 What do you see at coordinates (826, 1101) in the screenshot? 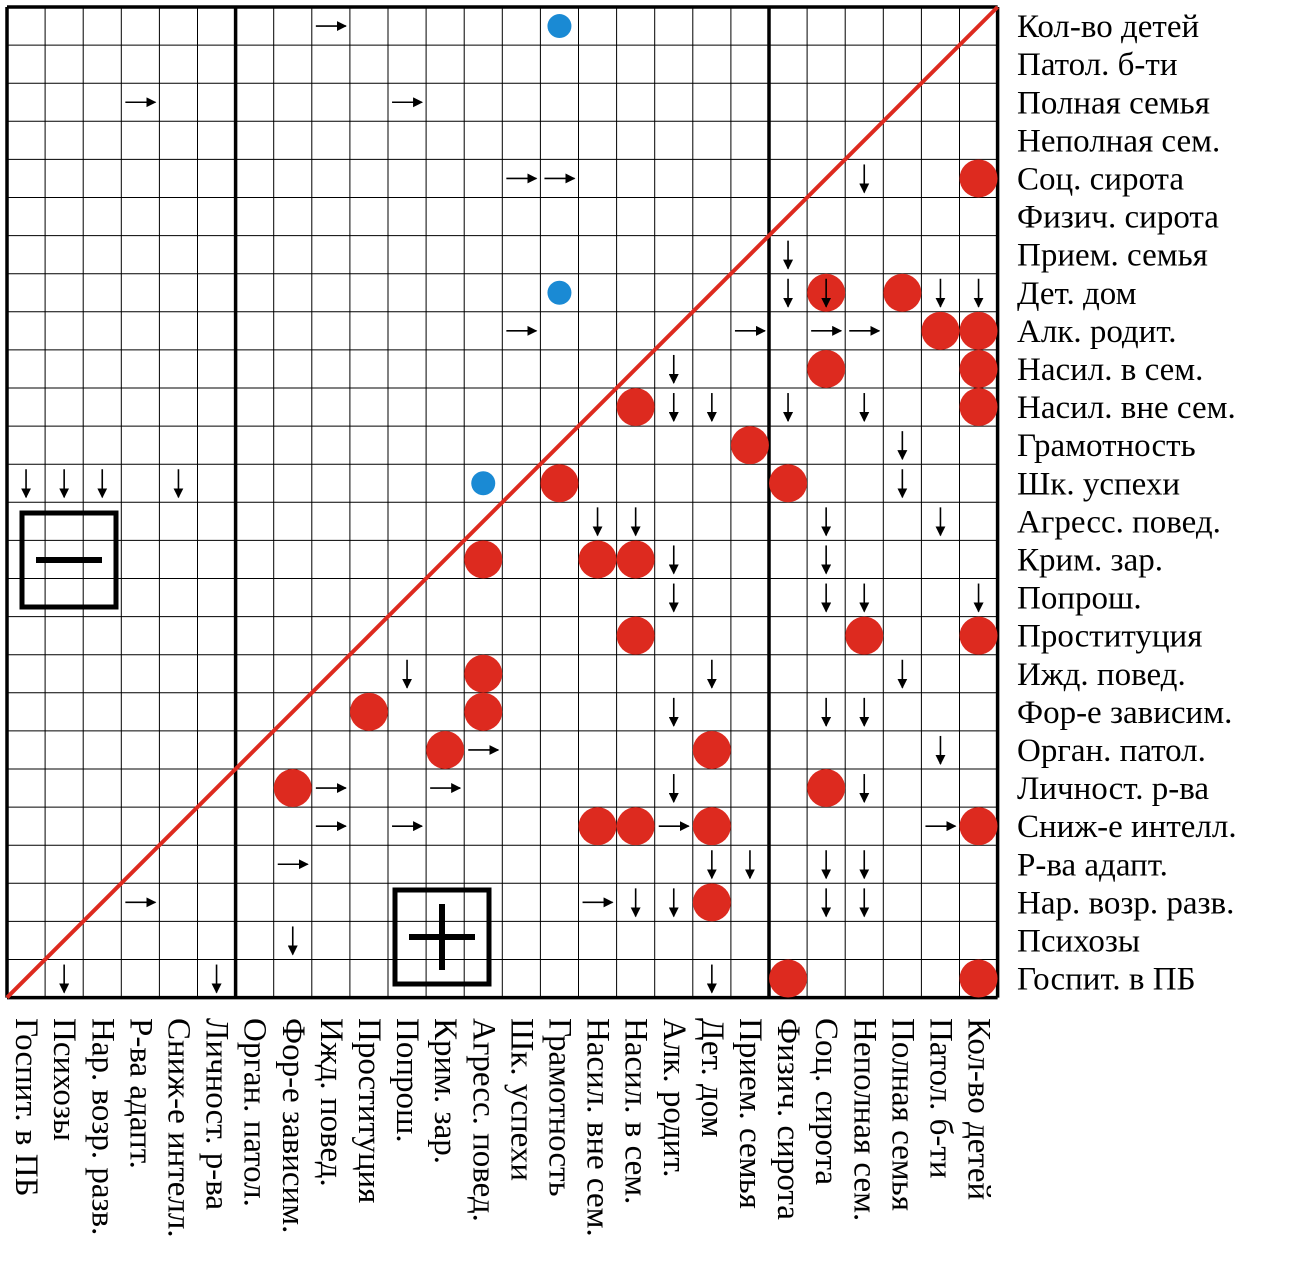
I see `column-label: Соц. сирота` at bounding box center [826, 1101].